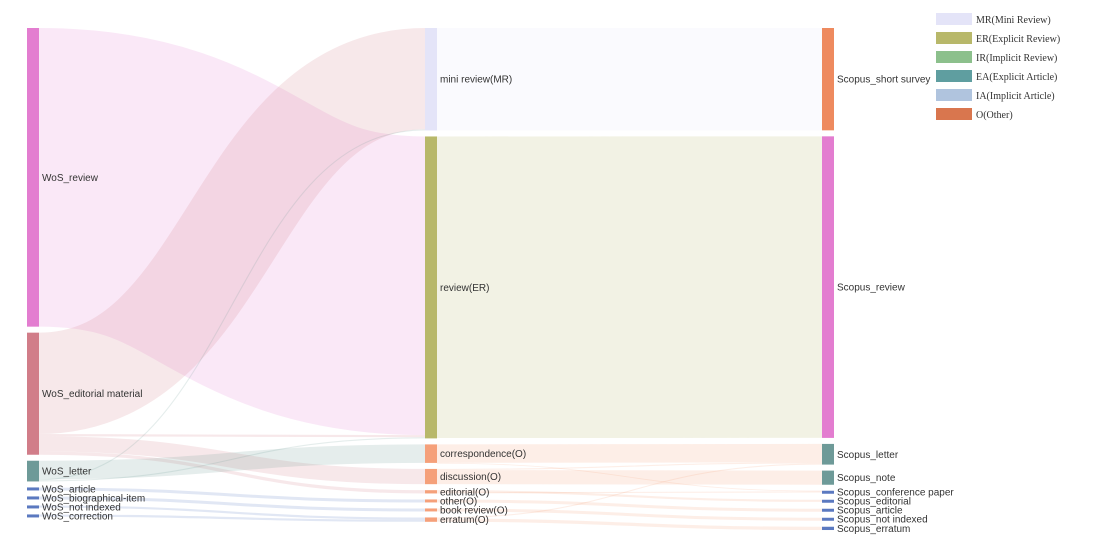 This screenshot has width=1108, height=547. What do you see at coordinates (828, 528) in the screenshot?
I see `node-sc_erratum` at bounding box center [828, 528].